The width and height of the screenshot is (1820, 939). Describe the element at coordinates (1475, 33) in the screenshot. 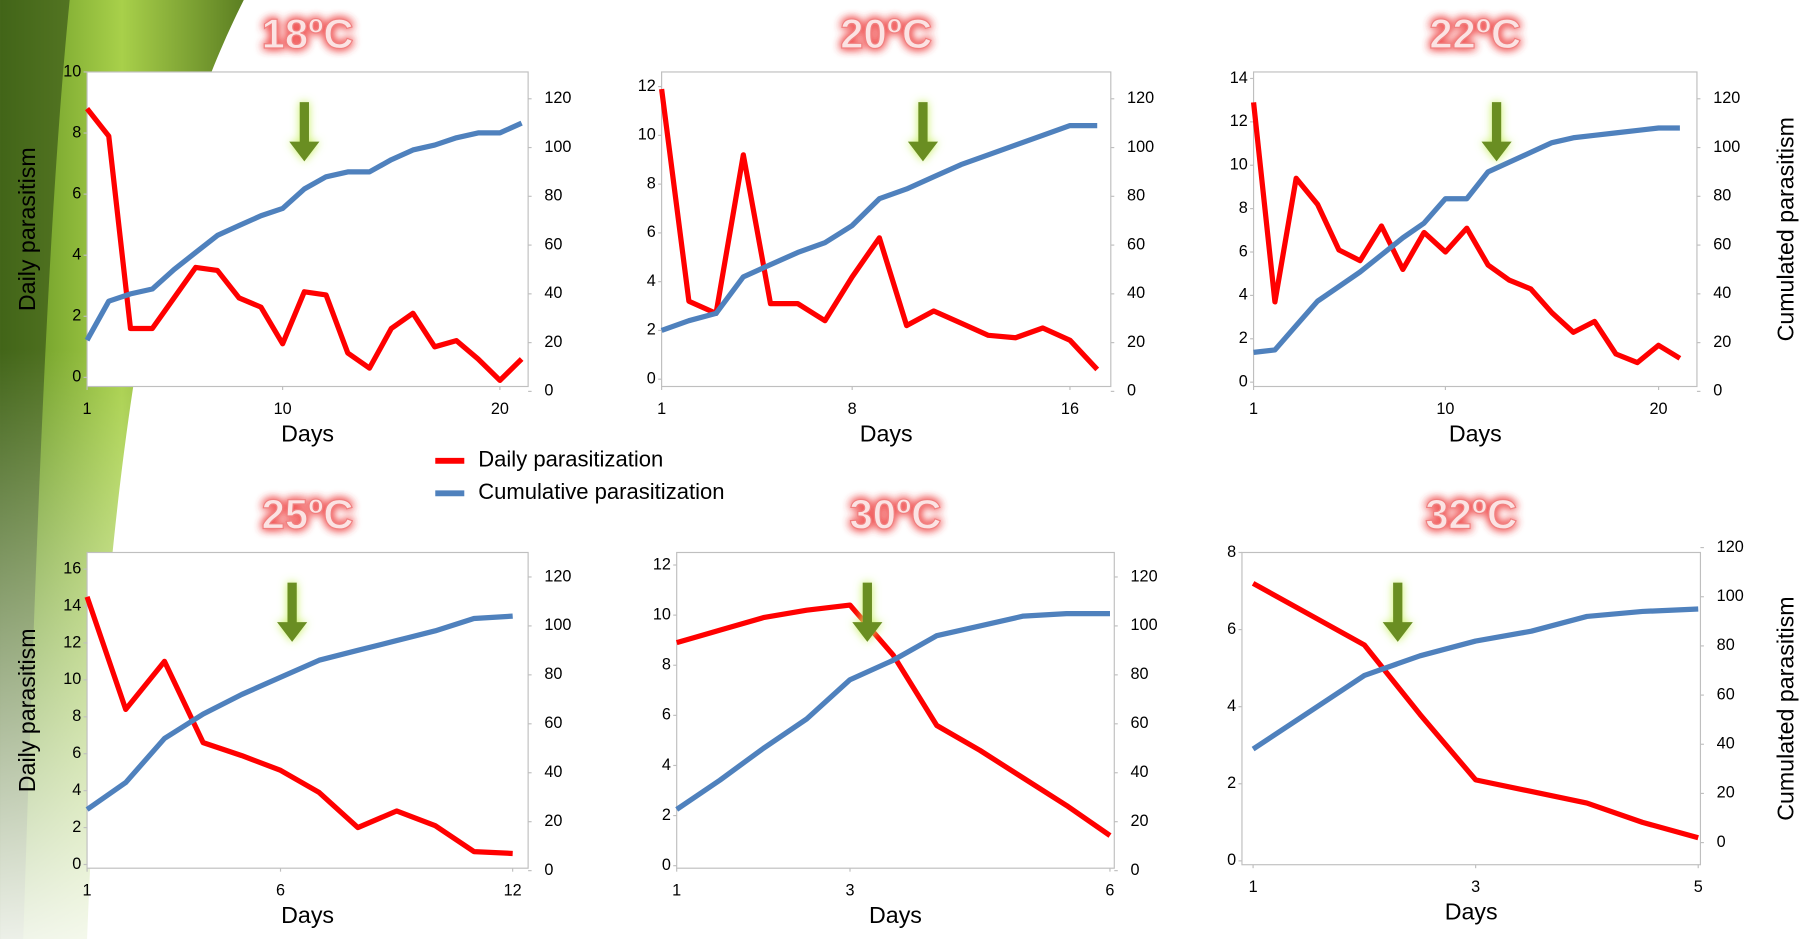

I see `chart-title: 22ºC` at that location.